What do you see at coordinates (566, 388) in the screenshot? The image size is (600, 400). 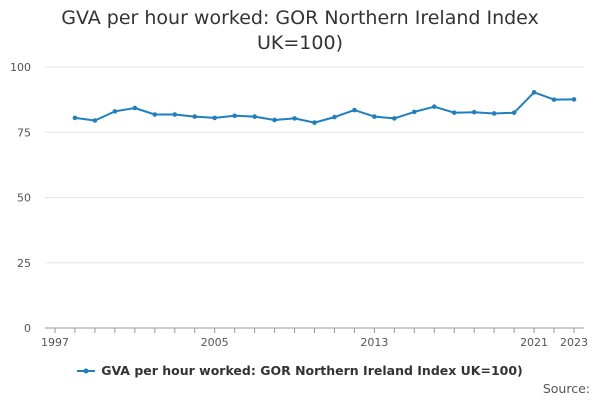 I see `source-label: Source:` at bounding box center [566, 388].